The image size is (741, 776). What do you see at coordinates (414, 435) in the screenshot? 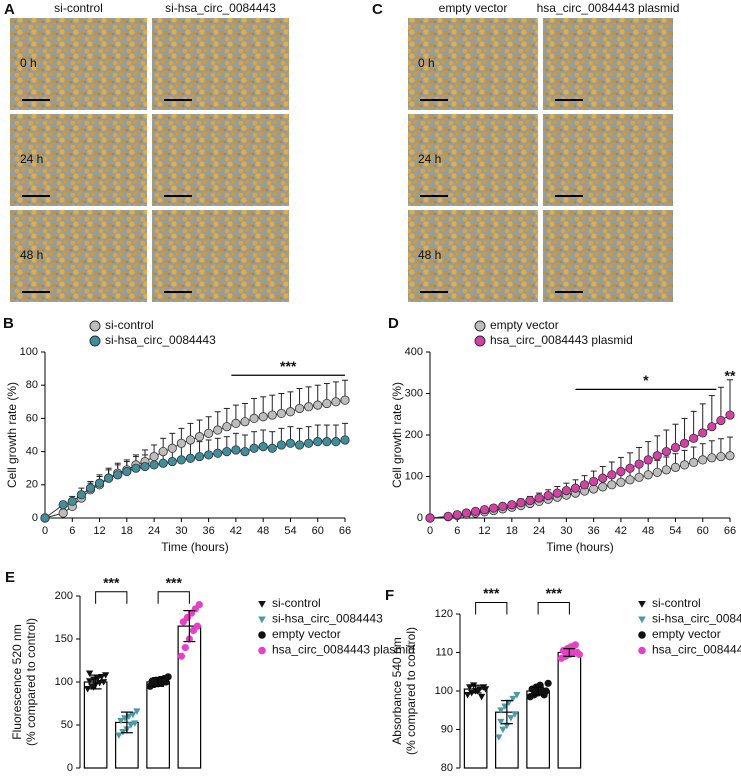
I see `y-tick-label: 200` at bounding box center [414, 435].